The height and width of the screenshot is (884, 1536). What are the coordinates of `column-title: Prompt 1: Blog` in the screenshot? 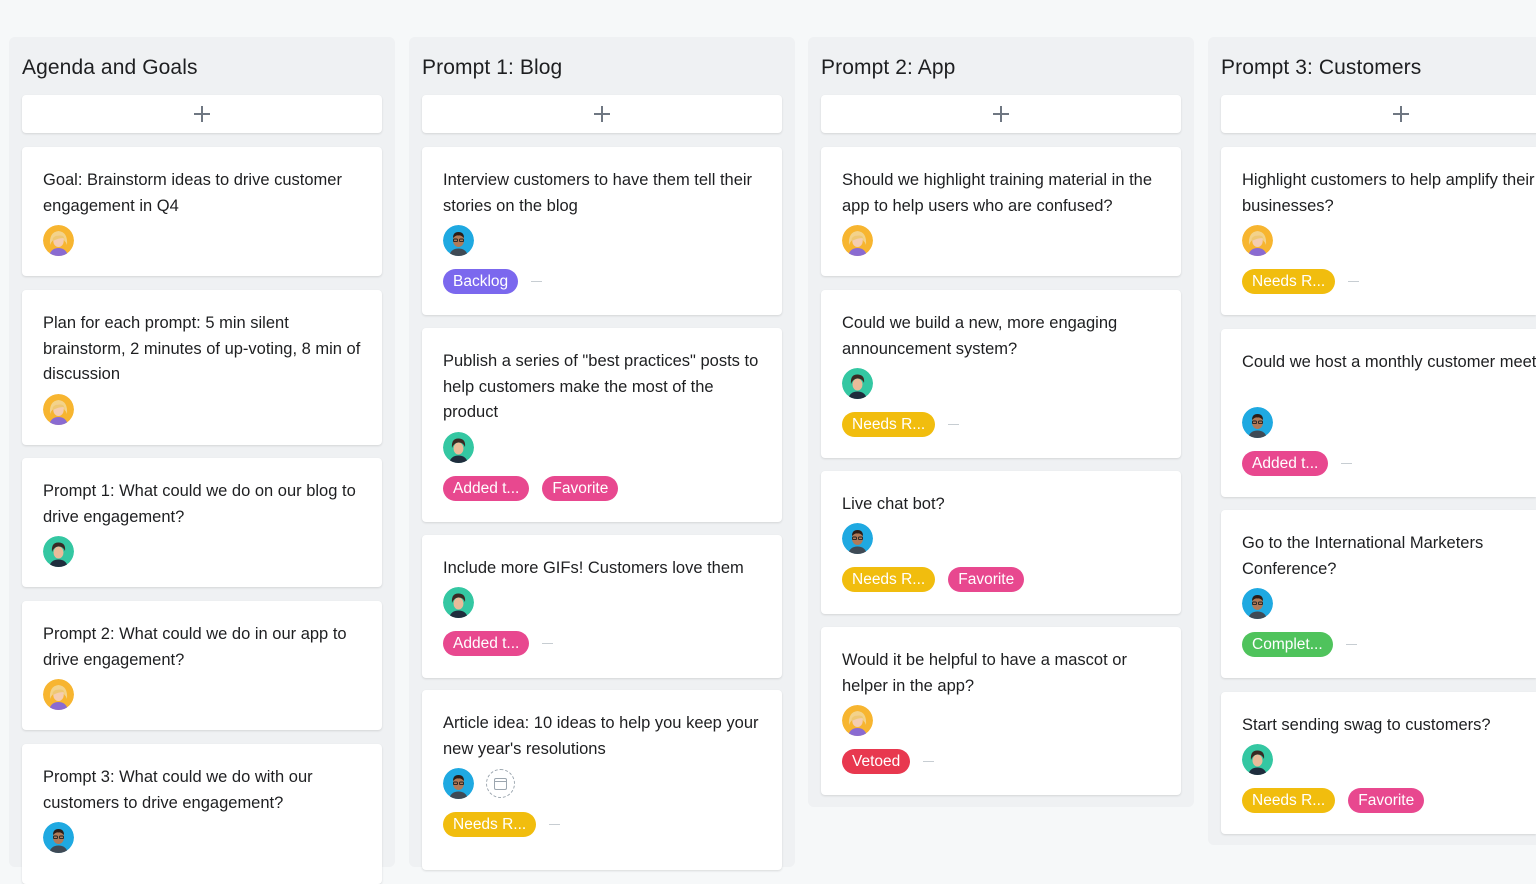 It's located at (492, 67).